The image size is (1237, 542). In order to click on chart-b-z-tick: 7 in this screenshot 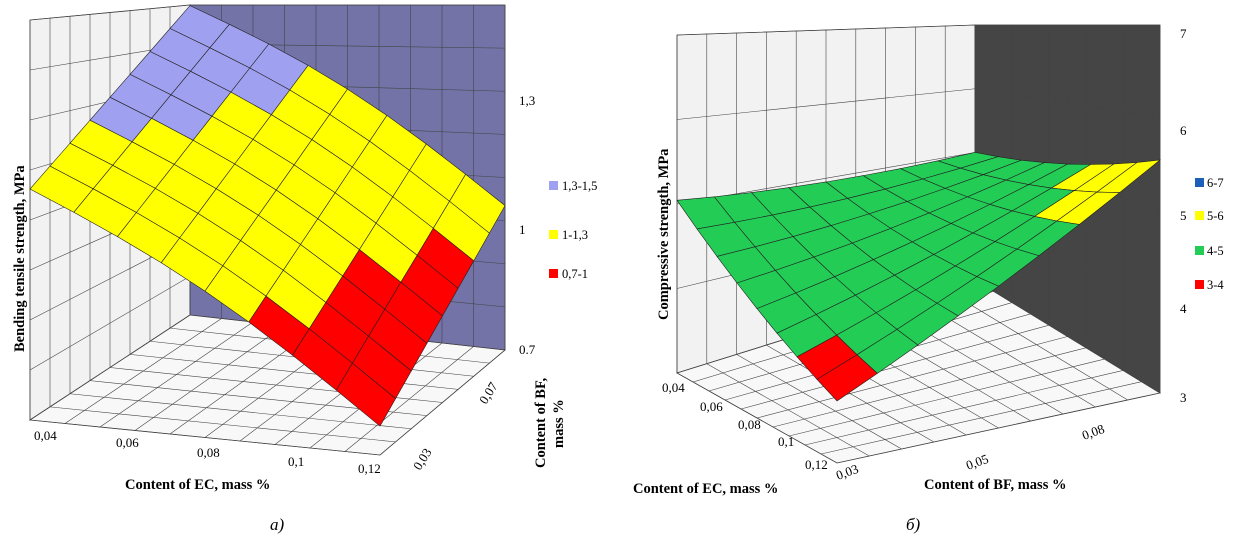, I will do `click(1183, 33)`.